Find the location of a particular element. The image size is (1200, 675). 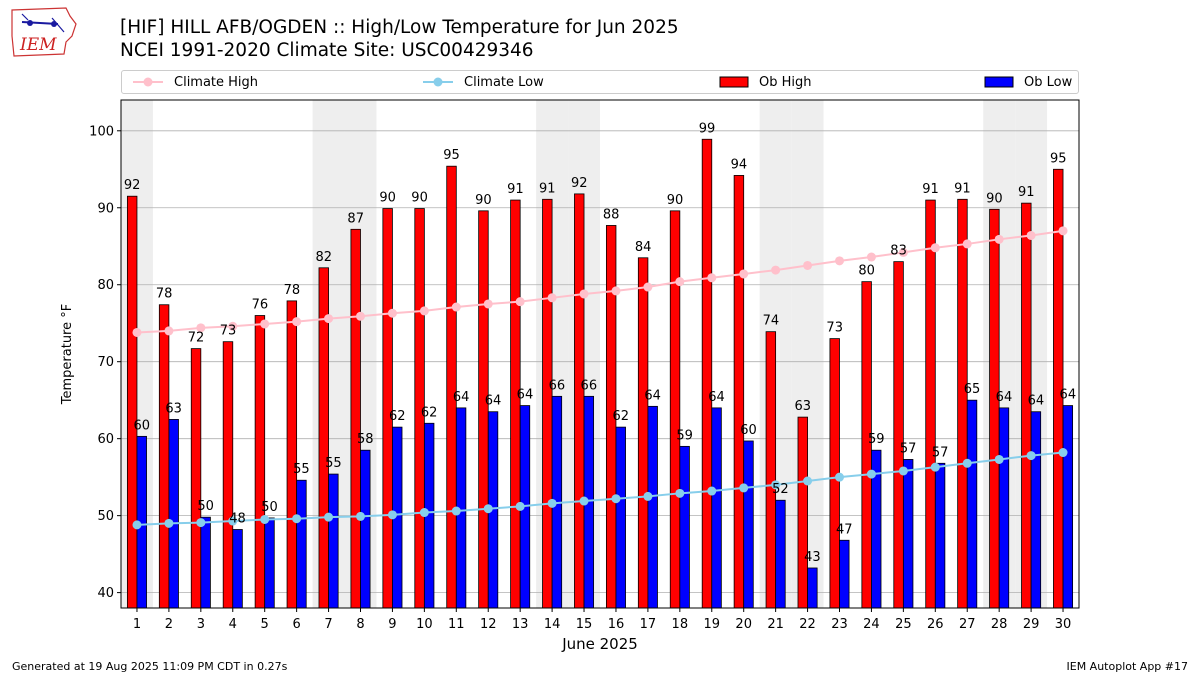

data-label-ob-high: 94 is located at coordinates (739, 164).